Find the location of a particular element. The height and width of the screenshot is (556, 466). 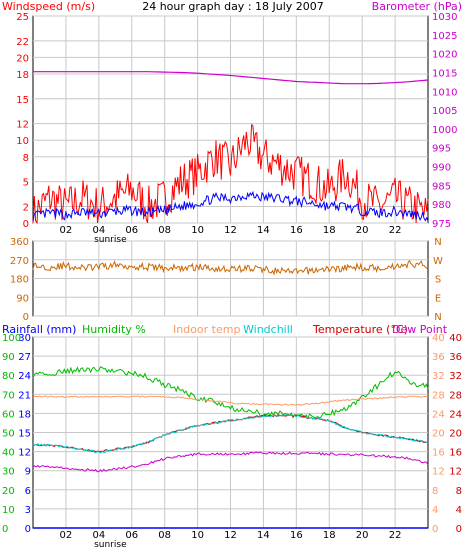

compass-label: W is located at coordinates (438, 261).